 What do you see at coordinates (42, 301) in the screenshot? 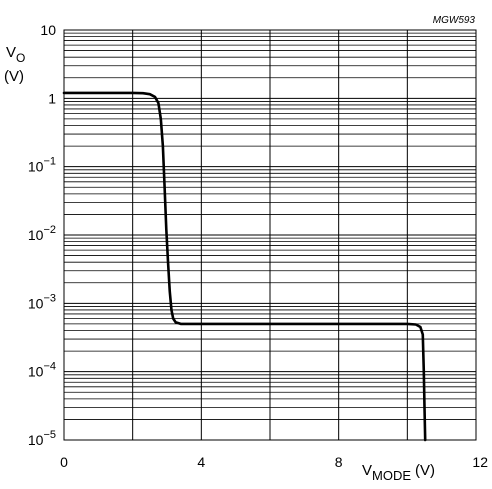
I see `y-tick-label: 10⁻³` at bounding box center [42, 301].